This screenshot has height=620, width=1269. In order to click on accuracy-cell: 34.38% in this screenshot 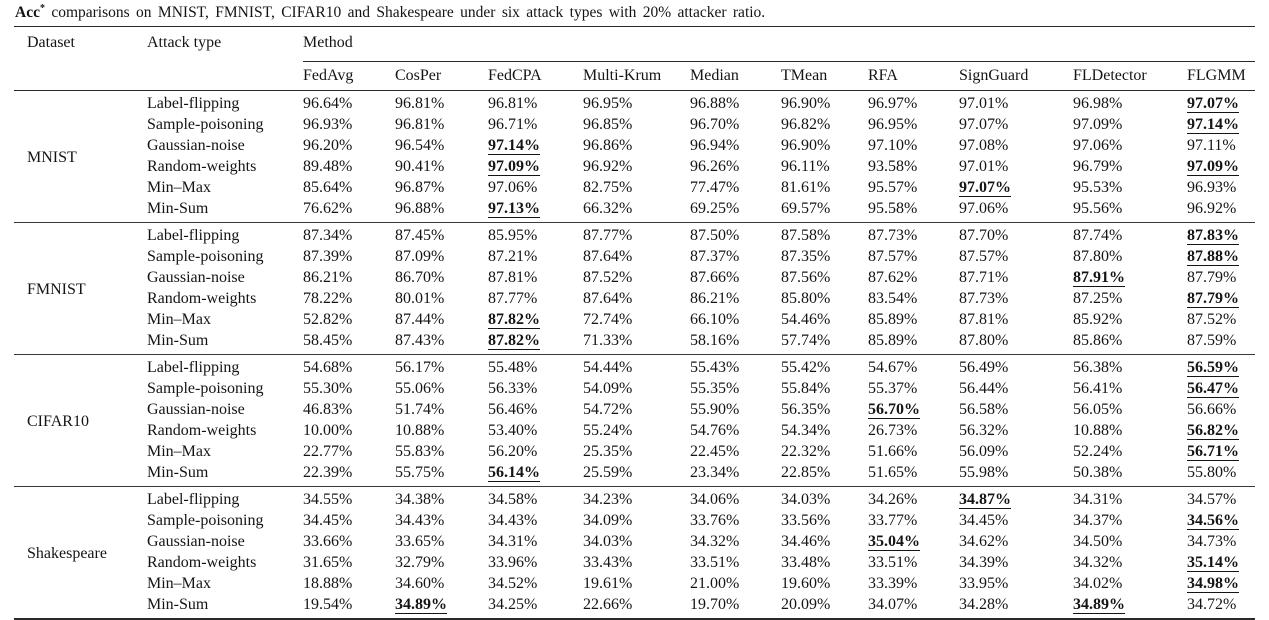, I will do `click(441, 498)`.